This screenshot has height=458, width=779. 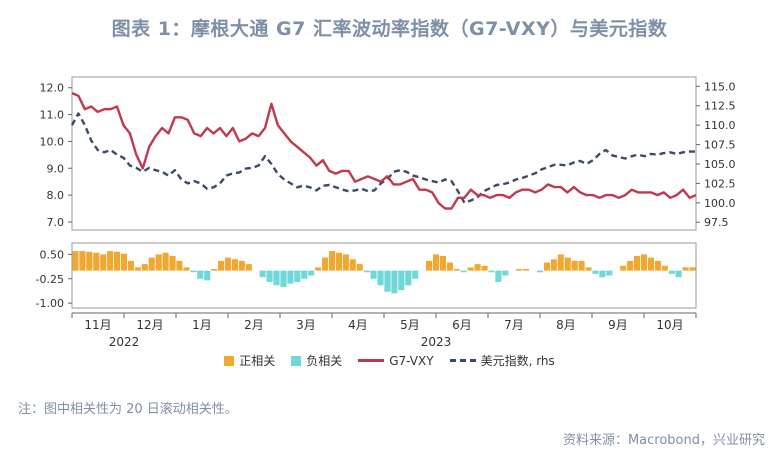 I want to click on x-month-label: 11月, so click(x=97, y=325).